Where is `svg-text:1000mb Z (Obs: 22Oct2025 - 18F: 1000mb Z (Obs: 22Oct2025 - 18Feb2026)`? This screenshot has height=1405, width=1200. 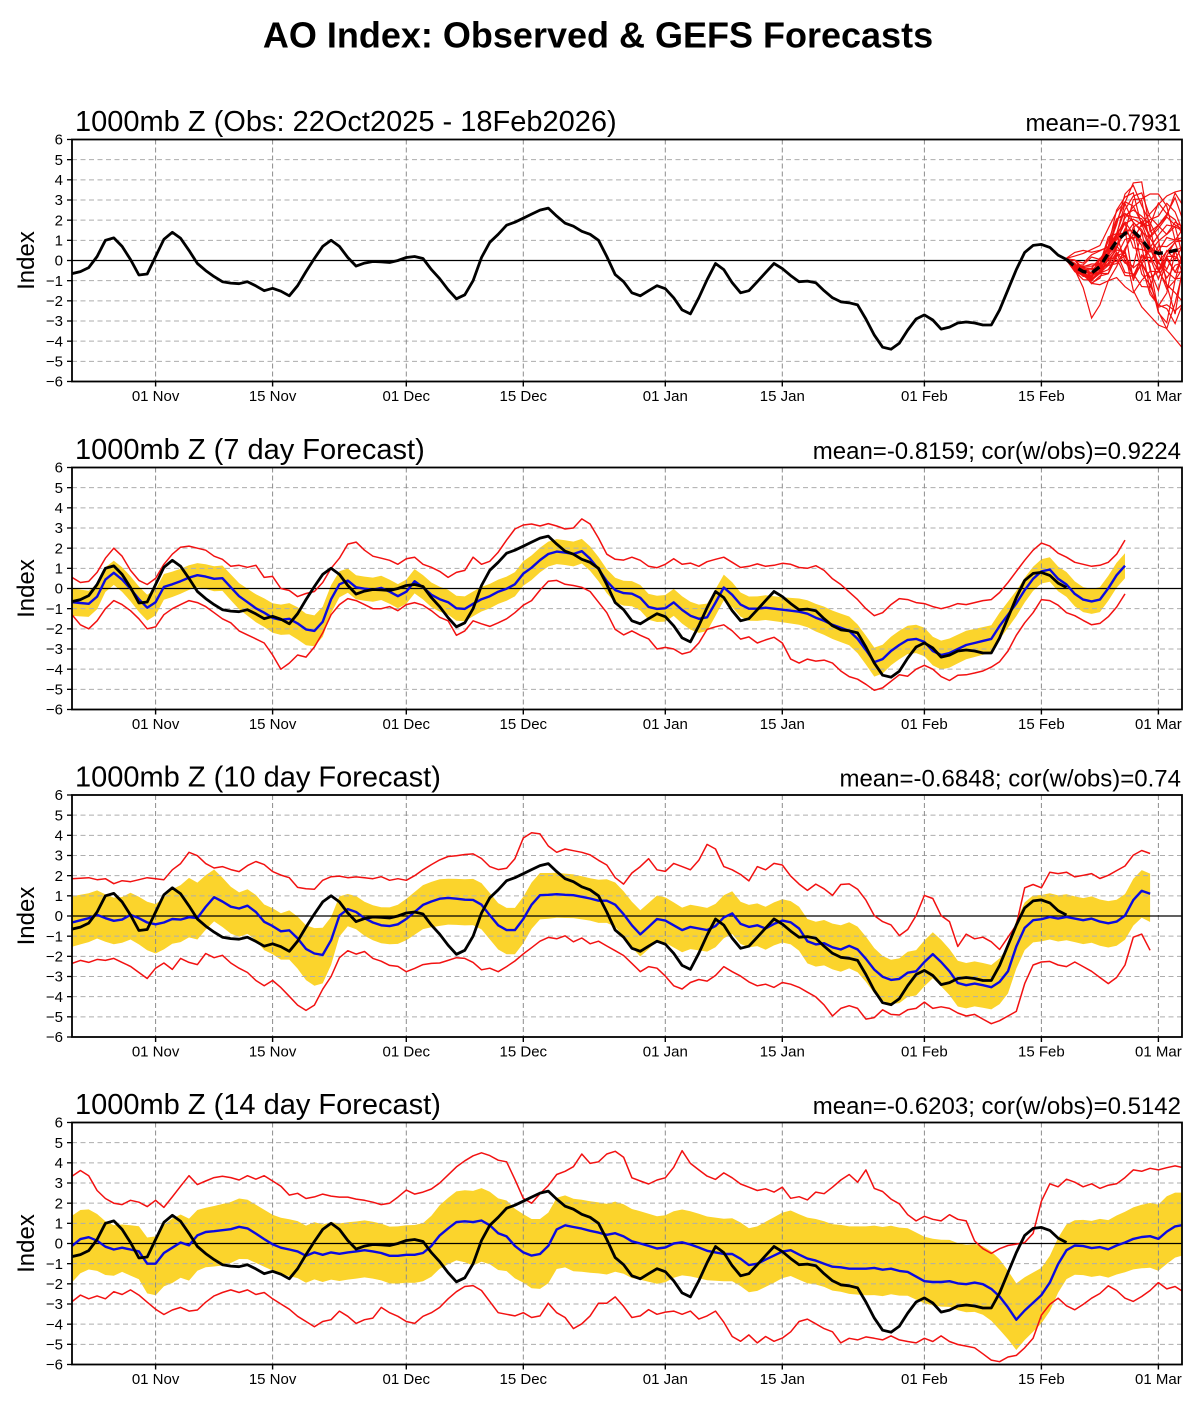 svg-text:1000mb Z (Obs: 22Oct2025 - 18F: 1000mb Z (Obs: 22Oct2025 - 18Feb2026) is located at coordinates (346, 122).